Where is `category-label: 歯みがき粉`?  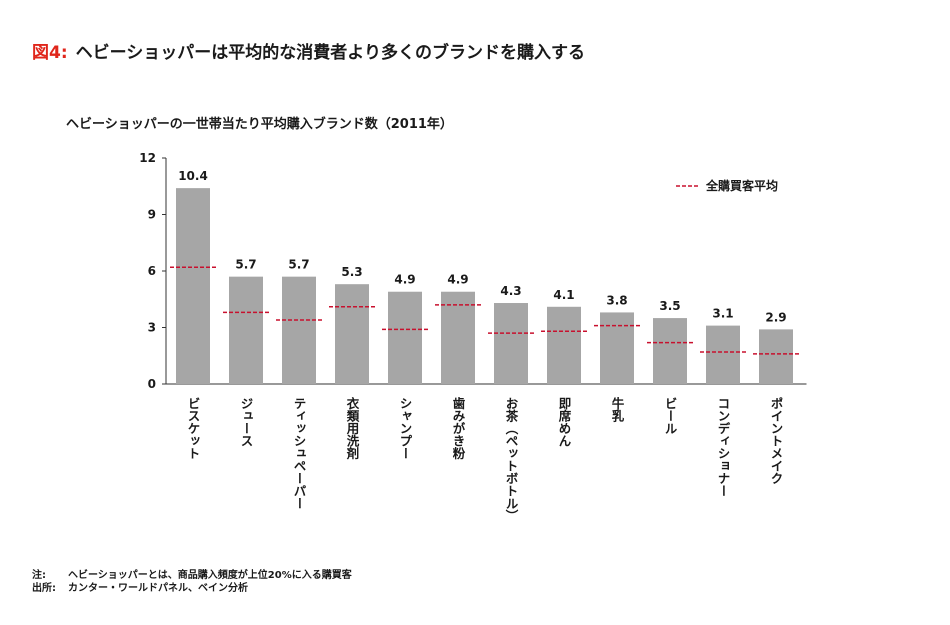 category-label: 歯みがき粉 is located at coordinates (458, 428).